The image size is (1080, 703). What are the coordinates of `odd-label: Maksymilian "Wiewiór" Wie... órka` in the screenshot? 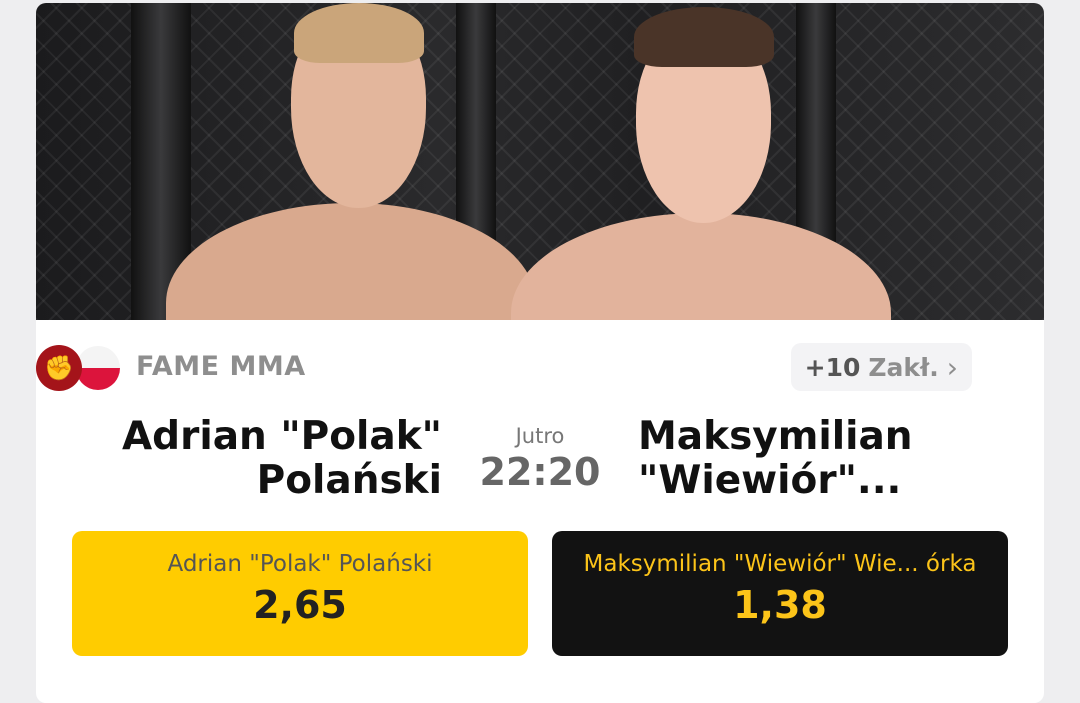 It's located at (780, 564).